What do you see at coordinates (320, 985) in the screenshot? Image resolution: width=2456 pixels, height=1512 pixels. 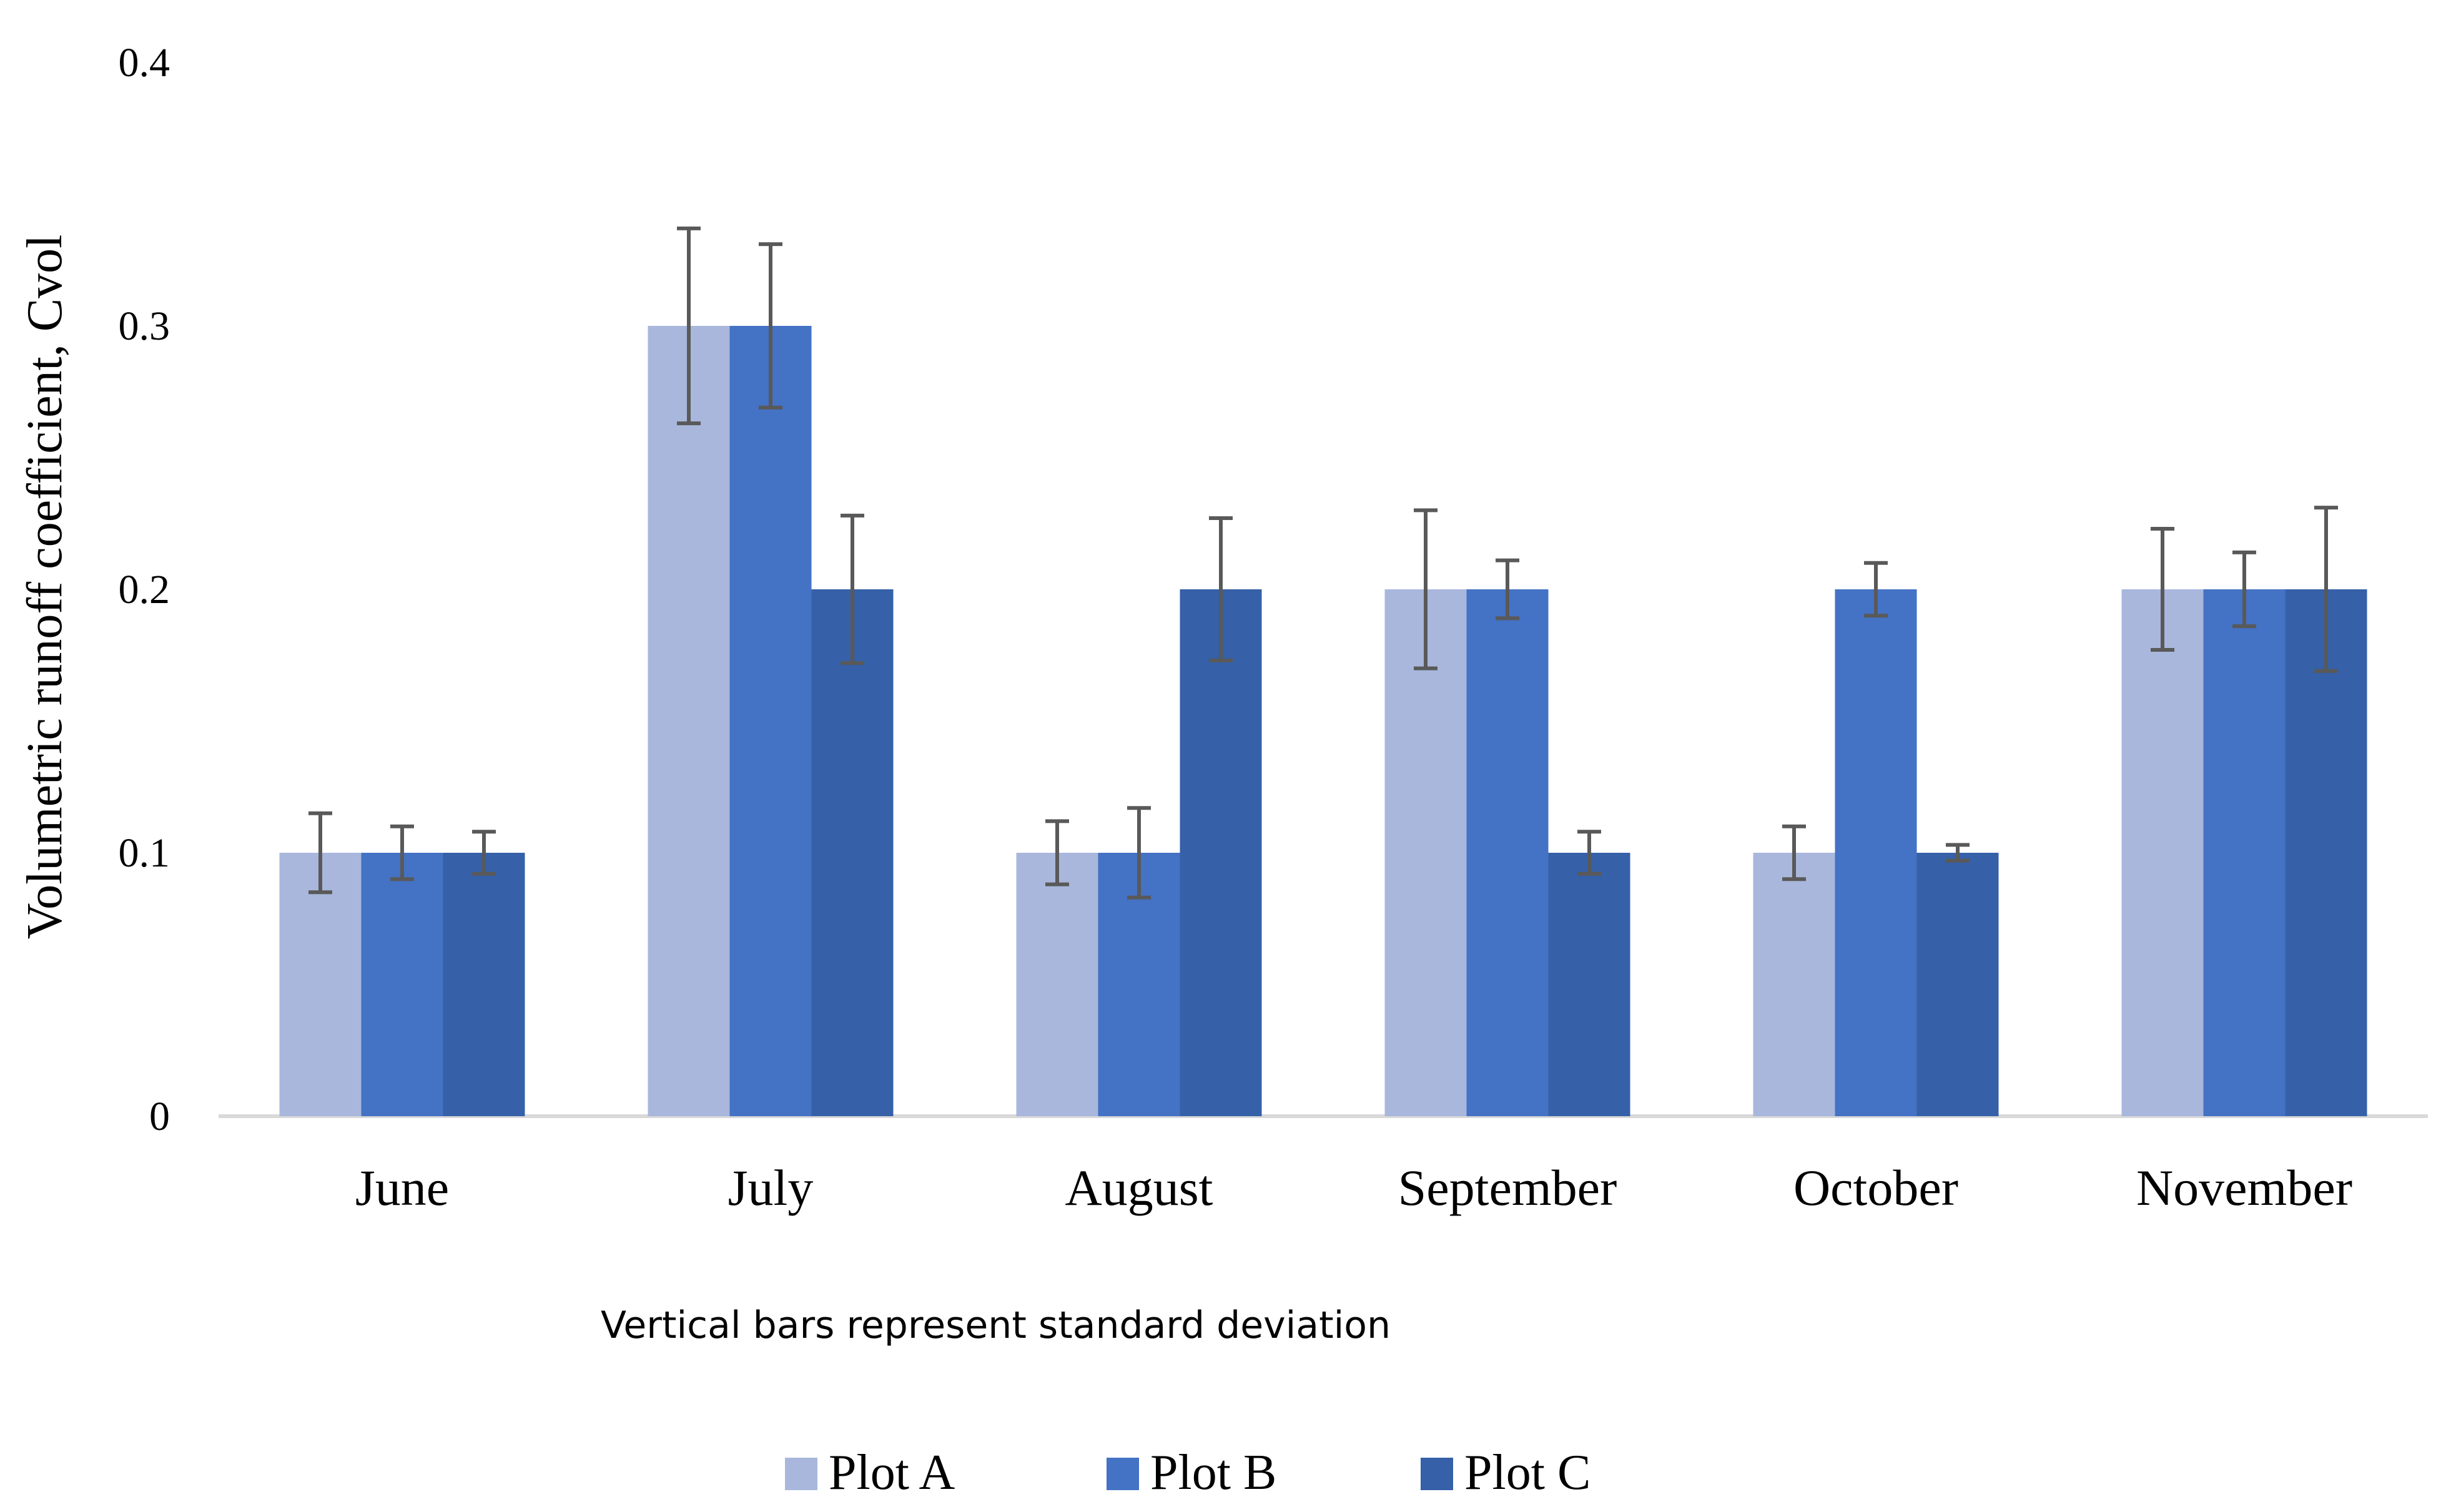 I see `bar-plot-a-june` at bounding box center [320, 985].